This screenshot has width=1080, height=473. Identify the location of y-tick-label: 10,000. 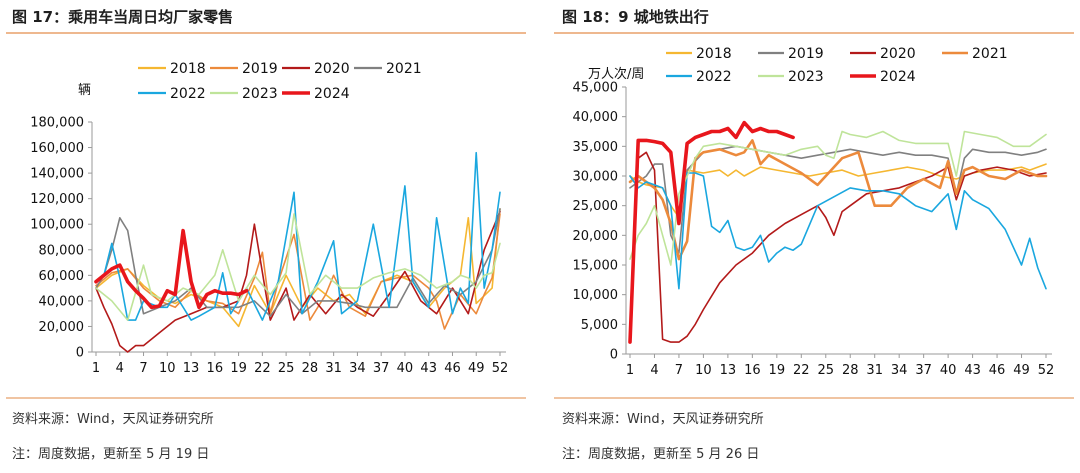
(596, 295).